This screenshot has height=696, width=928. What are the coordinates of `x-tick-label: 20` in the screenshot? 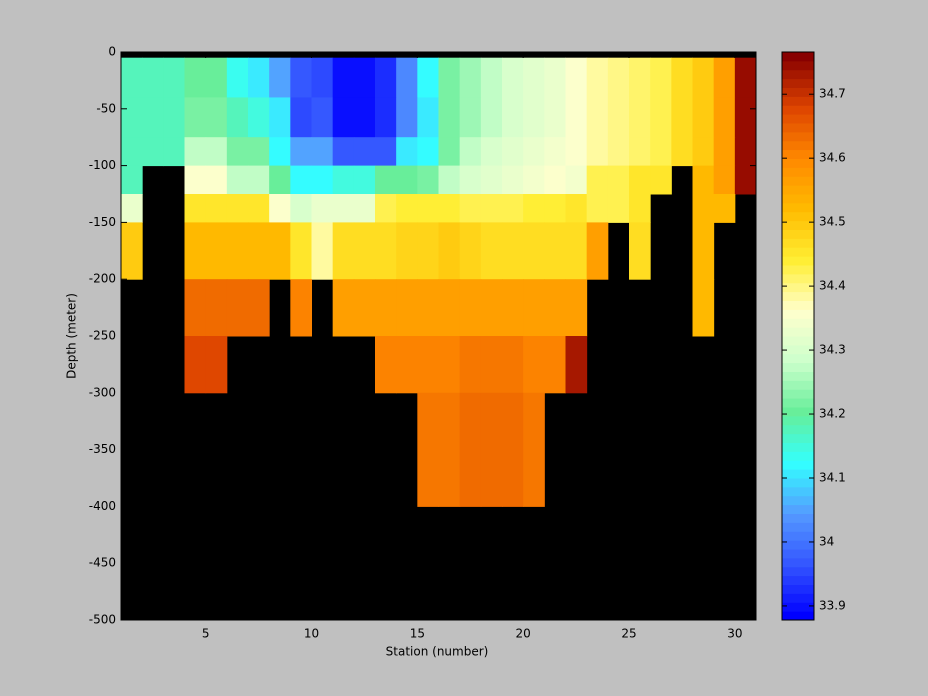 It's located at (523, 634).